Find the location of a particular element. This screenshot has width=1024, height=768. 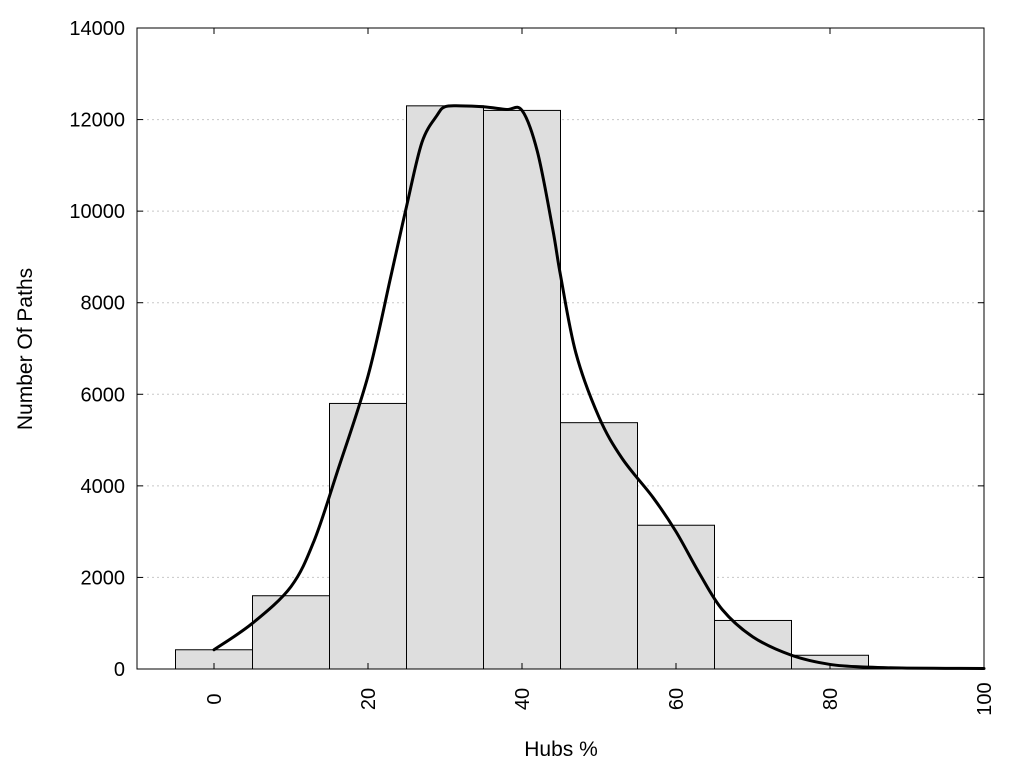

y-tick-label: 12000 is located at coordinates (97, 121).